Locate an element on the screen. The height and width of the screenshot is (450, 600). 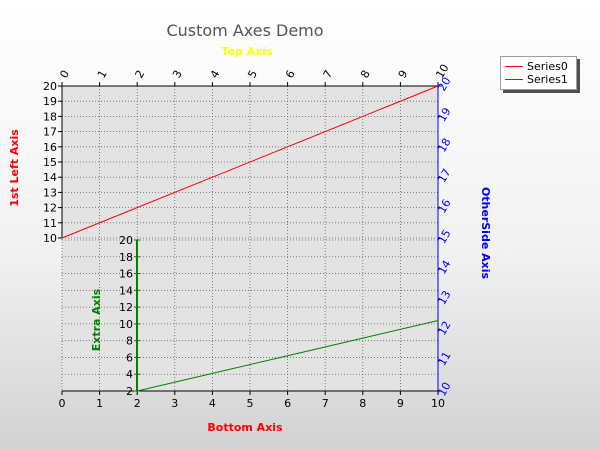
top-tick-label: 9 is located at coordinates (403, 74).